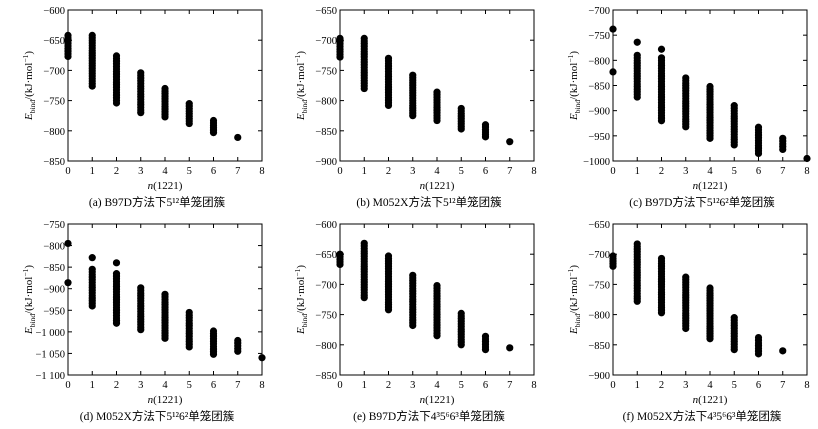 The height and width of the screenshot is (429, 818). I want to click on y-axis-label-sup: −1, so click(570, 58).